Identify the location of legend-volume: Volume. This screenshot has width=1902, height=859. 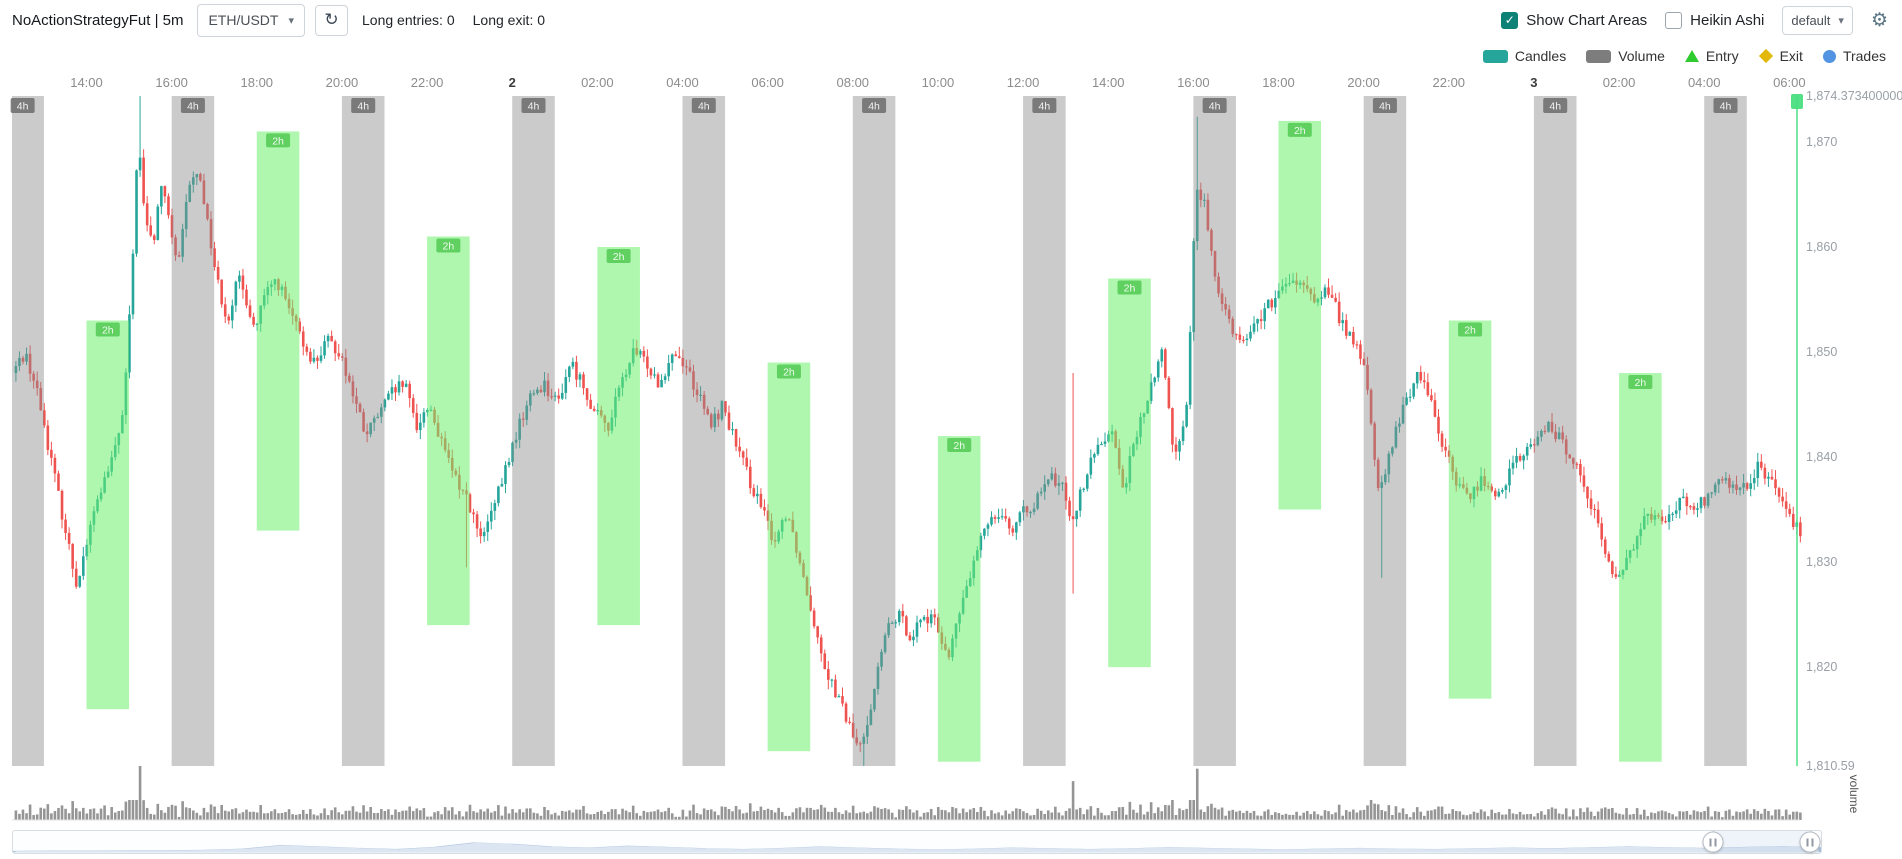
(1625, 56).